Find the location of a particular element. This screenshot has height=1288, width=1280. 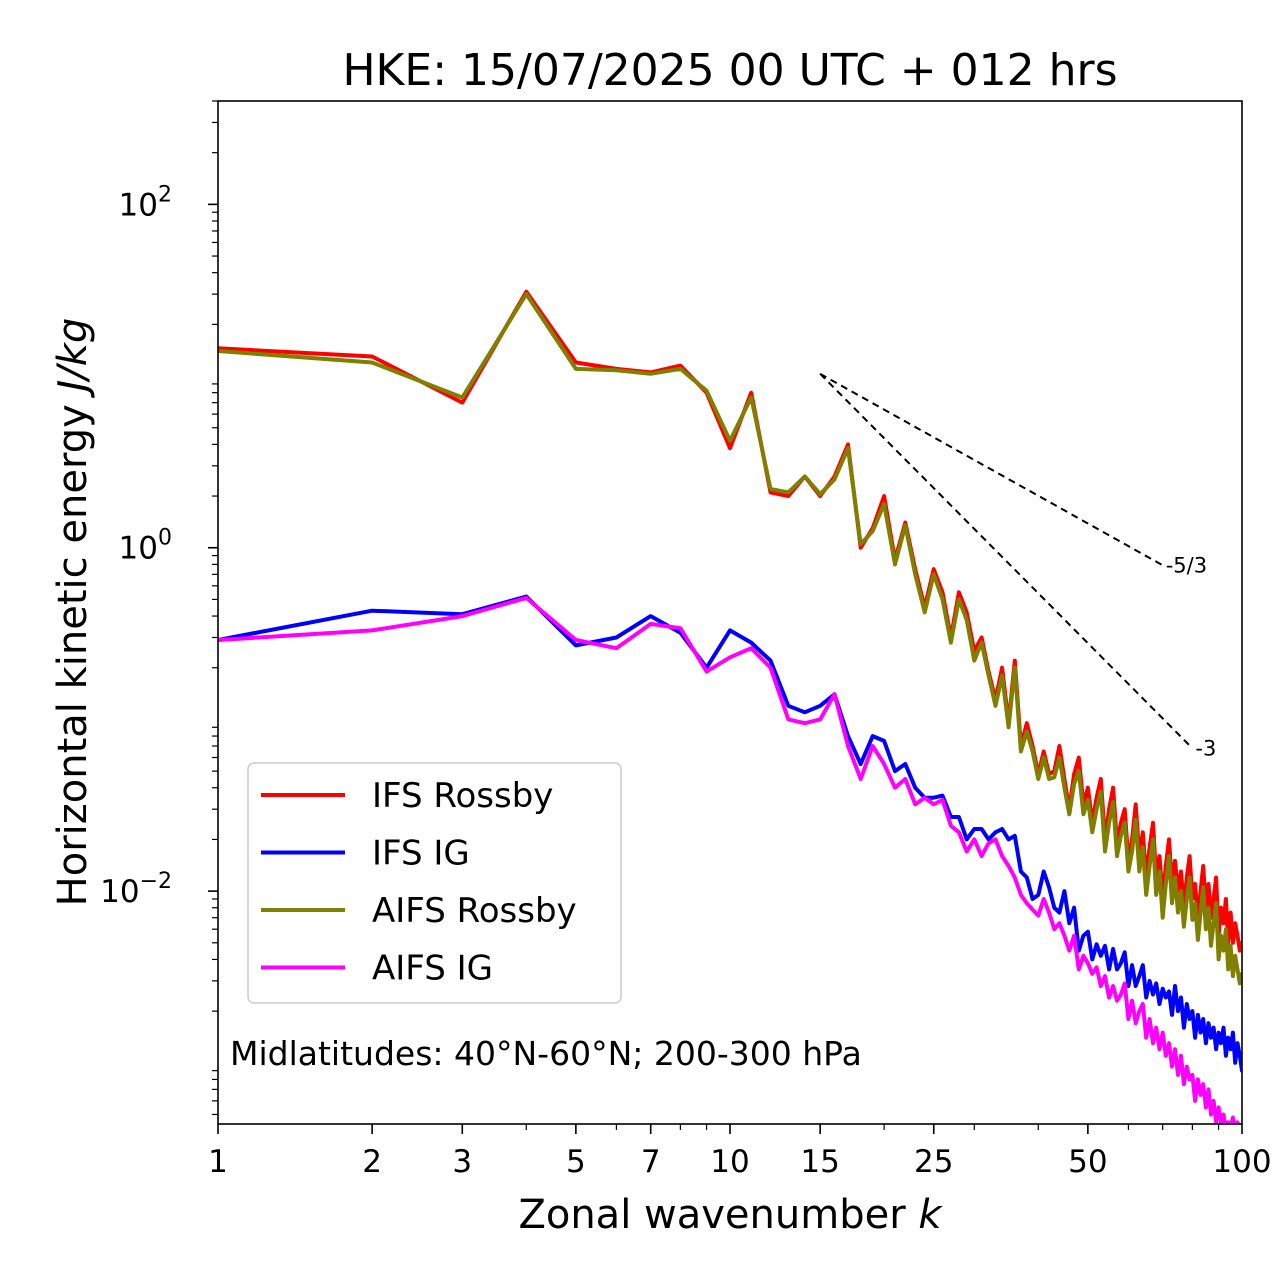

legend: IFS Rossby IFS IG AIFS Rossby AIFS IG is located at coordinates (434, 883).